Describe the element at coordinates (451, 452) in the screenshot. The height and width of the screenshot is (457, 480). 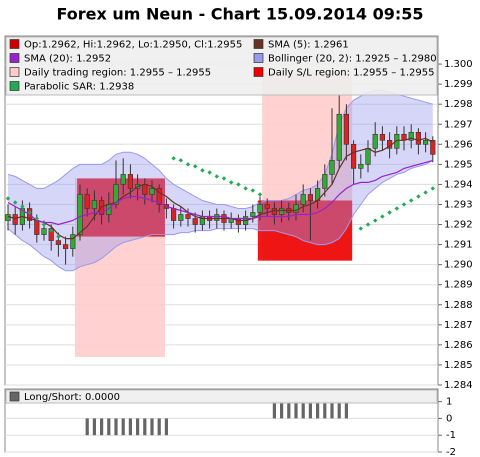
I see `y-tick-label: -2` at that location.